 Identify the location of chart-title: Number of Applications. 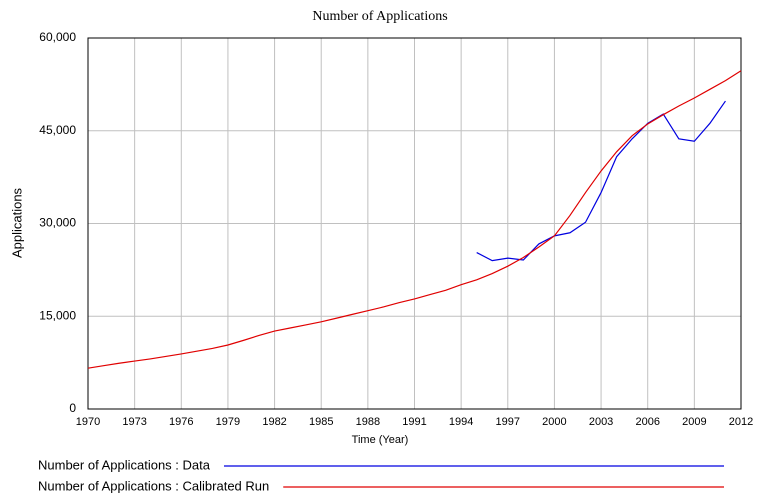
(379, 16).